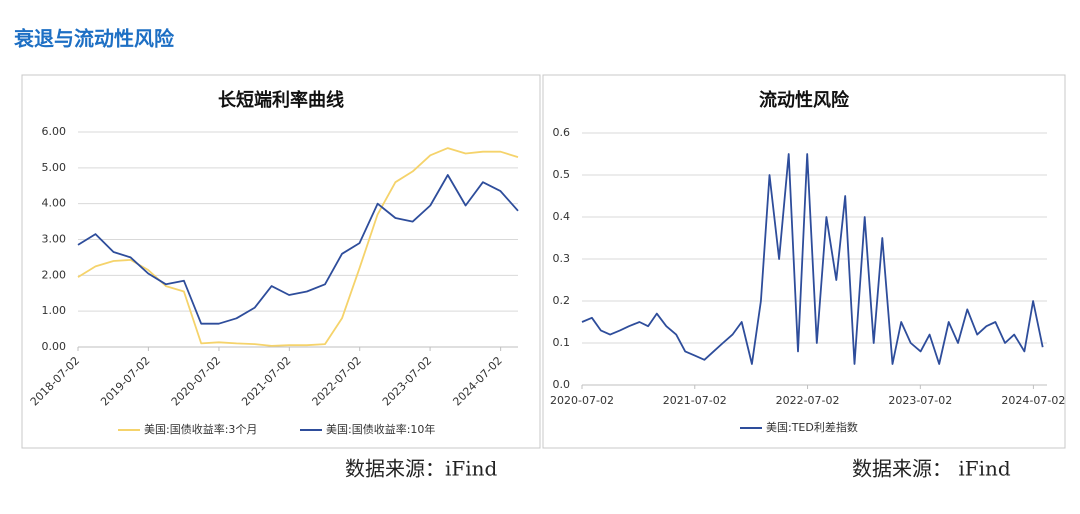  I want to click on y-tick-label: 6.00, so click(54, 131).